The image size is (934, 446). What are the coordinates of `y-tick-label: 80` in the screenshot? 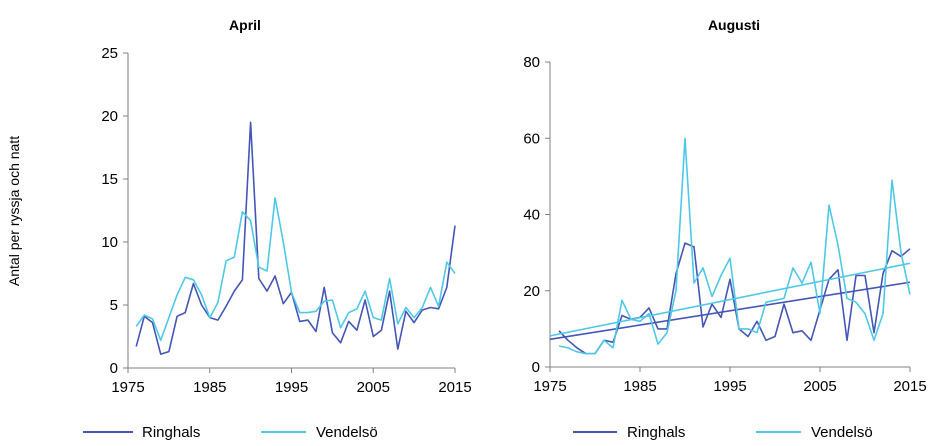 It's located at (531, 62).